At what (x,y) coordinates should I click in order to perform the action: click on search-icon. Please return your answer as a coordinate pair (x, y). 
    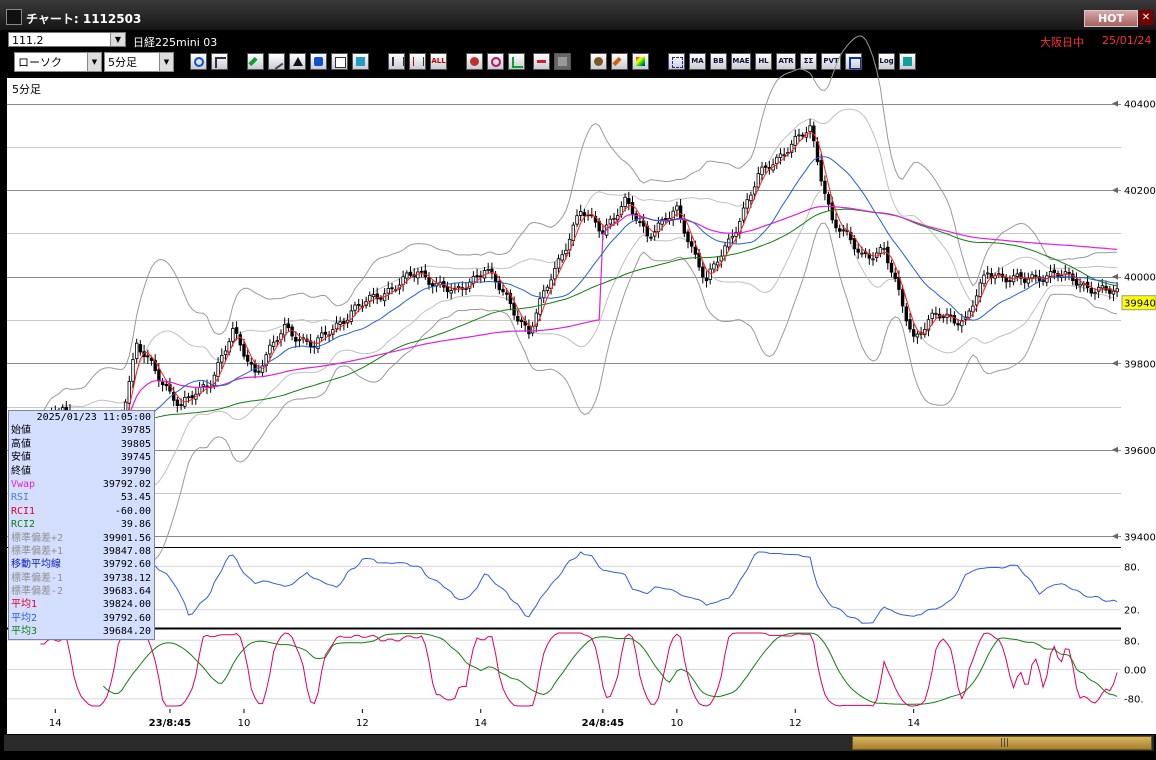
    Looking at the image, I should click on (495, 61).